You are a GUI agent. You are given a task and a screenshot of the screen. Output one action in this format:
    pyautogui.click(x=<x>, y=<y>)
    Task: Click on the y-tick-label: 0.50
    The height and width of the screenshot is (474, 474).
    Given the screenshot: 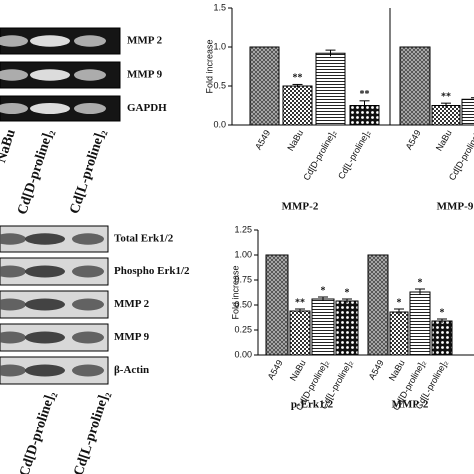 What is the action you would take?
    pyautogui.click(x=243, y=304)
    